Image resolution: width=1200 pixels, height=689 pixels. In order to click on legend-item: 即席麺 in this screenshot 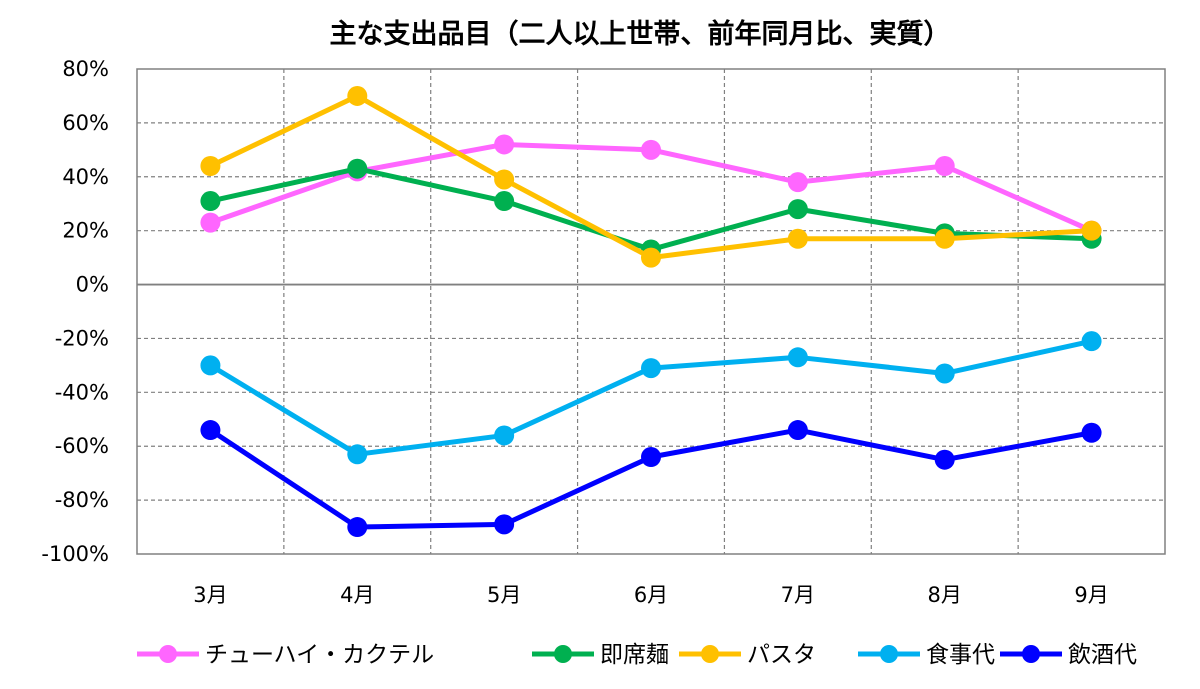, I will do `click(600, 655)`.